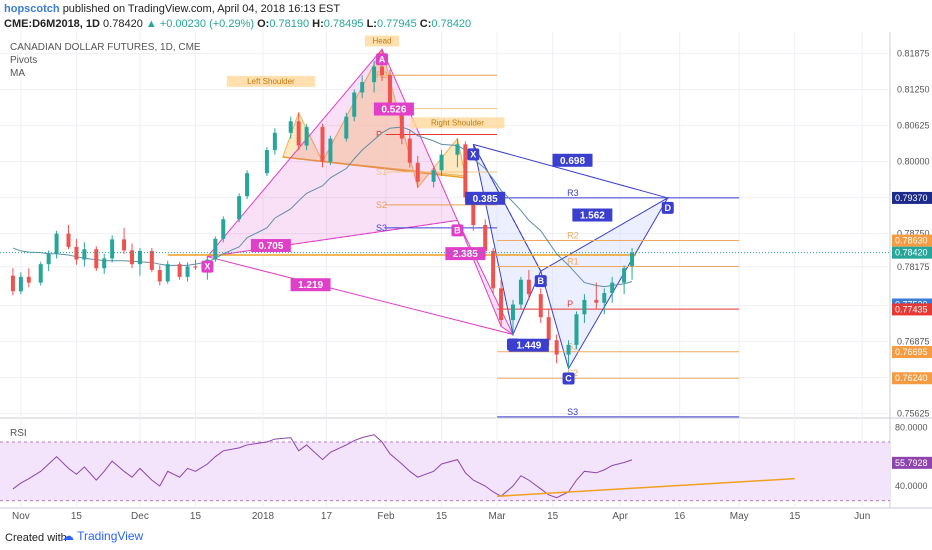 This screenshot has height=550, width=932. What do you see at coordinates (123, 24) in the screenshot?
I see `last-price: 0.78420` at bounding box center [123, 24].